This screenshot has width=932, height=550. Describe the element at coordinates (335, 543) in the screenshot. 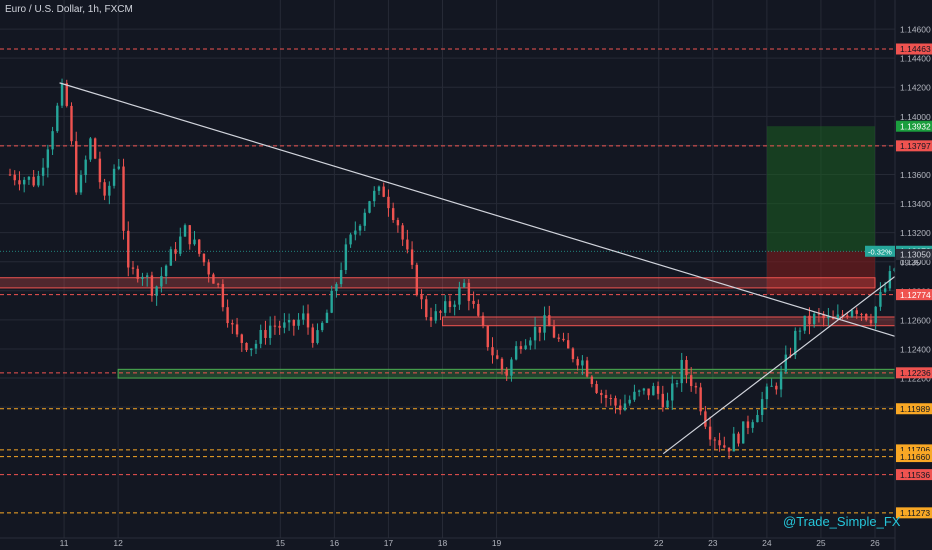

I see `x-tick-label: 16` at that location.